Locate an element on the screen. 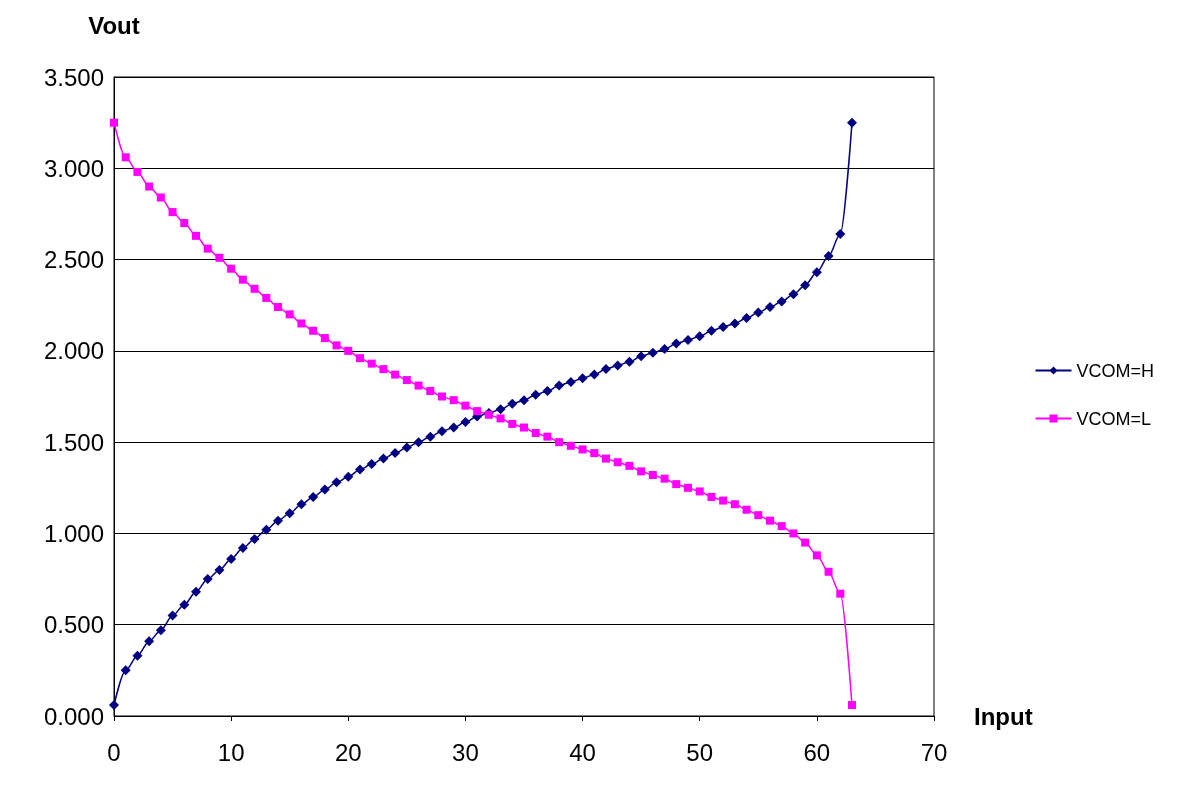 This screenshot has height=789, width=1179. x-tick-label: 10 is located at coordinates (231, 752).